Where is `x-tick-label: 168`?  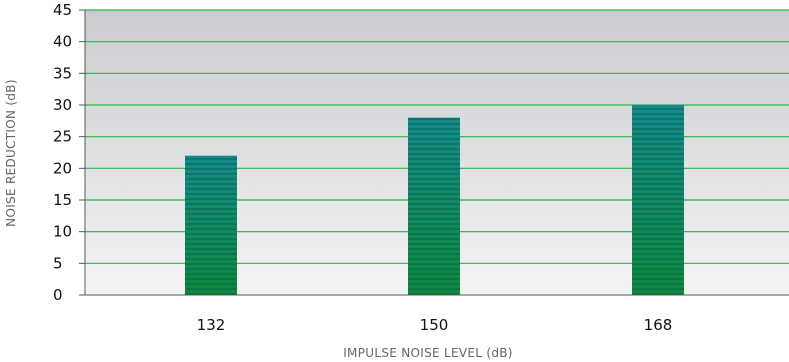 x-tick-label: 168 is located at coordinates (658, 325).